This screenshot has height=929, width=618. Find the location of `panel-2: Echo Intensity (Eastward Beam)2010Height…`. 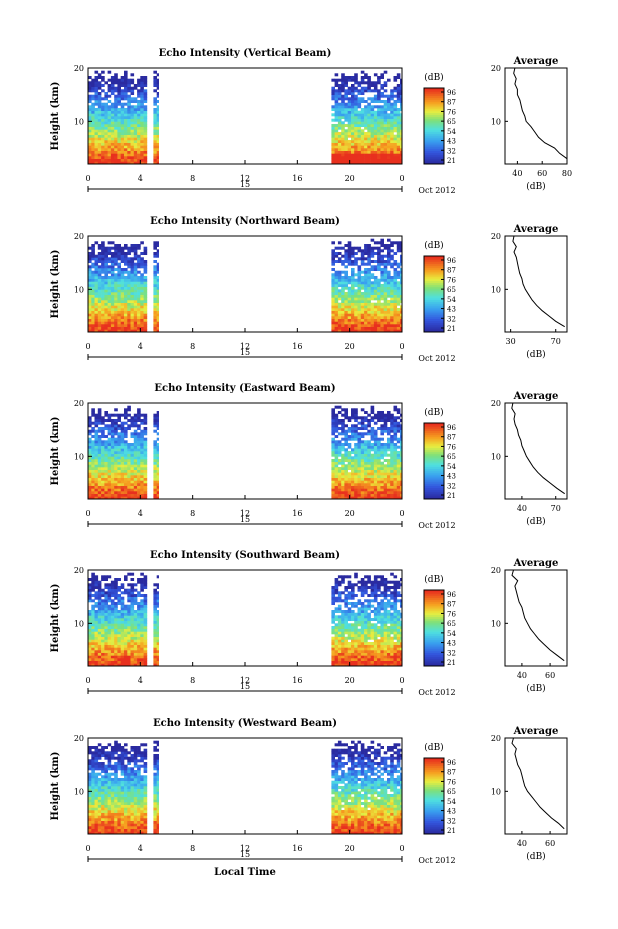

panel-2: Echo Intensity (Eastward Beam)2010Height… is located at coordinates (309, 456).